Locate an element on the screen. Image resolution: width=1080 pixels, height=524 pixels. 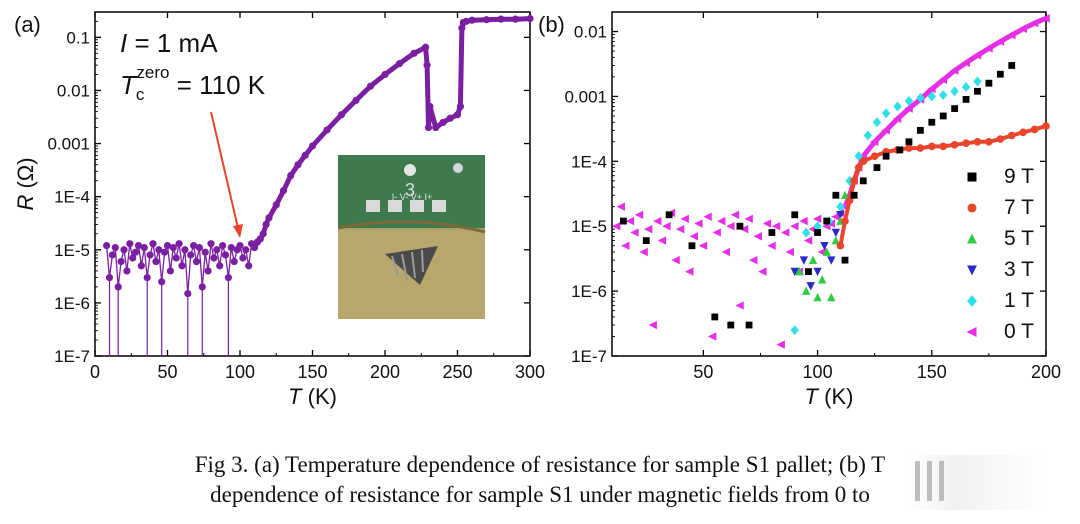
annotation-tc: Tc zero = 110 K is located at coordinates (193, 83).